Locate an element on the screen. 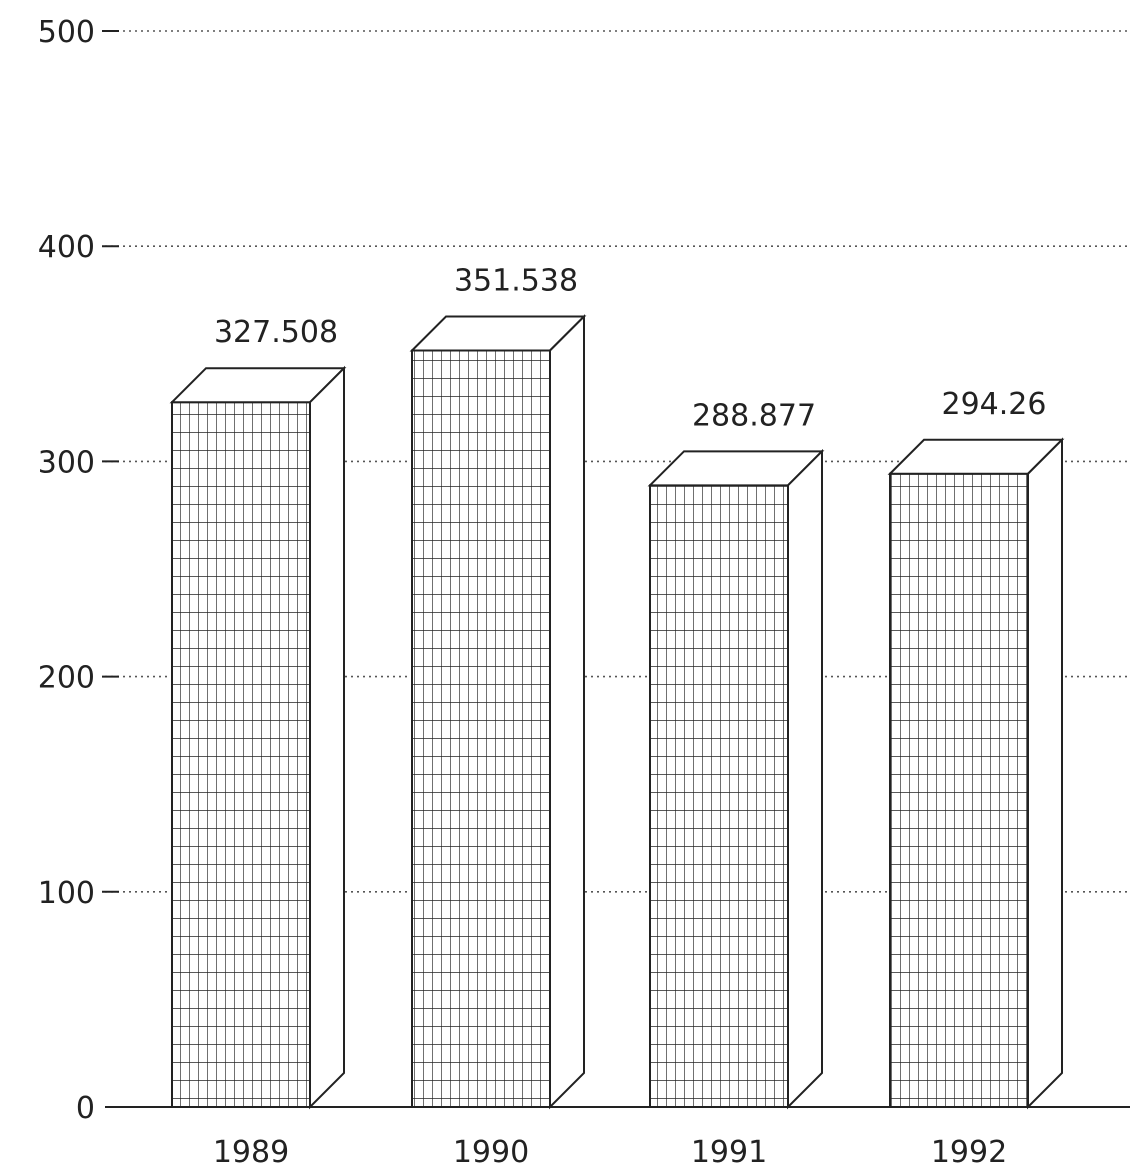  x-category-label: 1991 is located at coordinates (729, 1152).